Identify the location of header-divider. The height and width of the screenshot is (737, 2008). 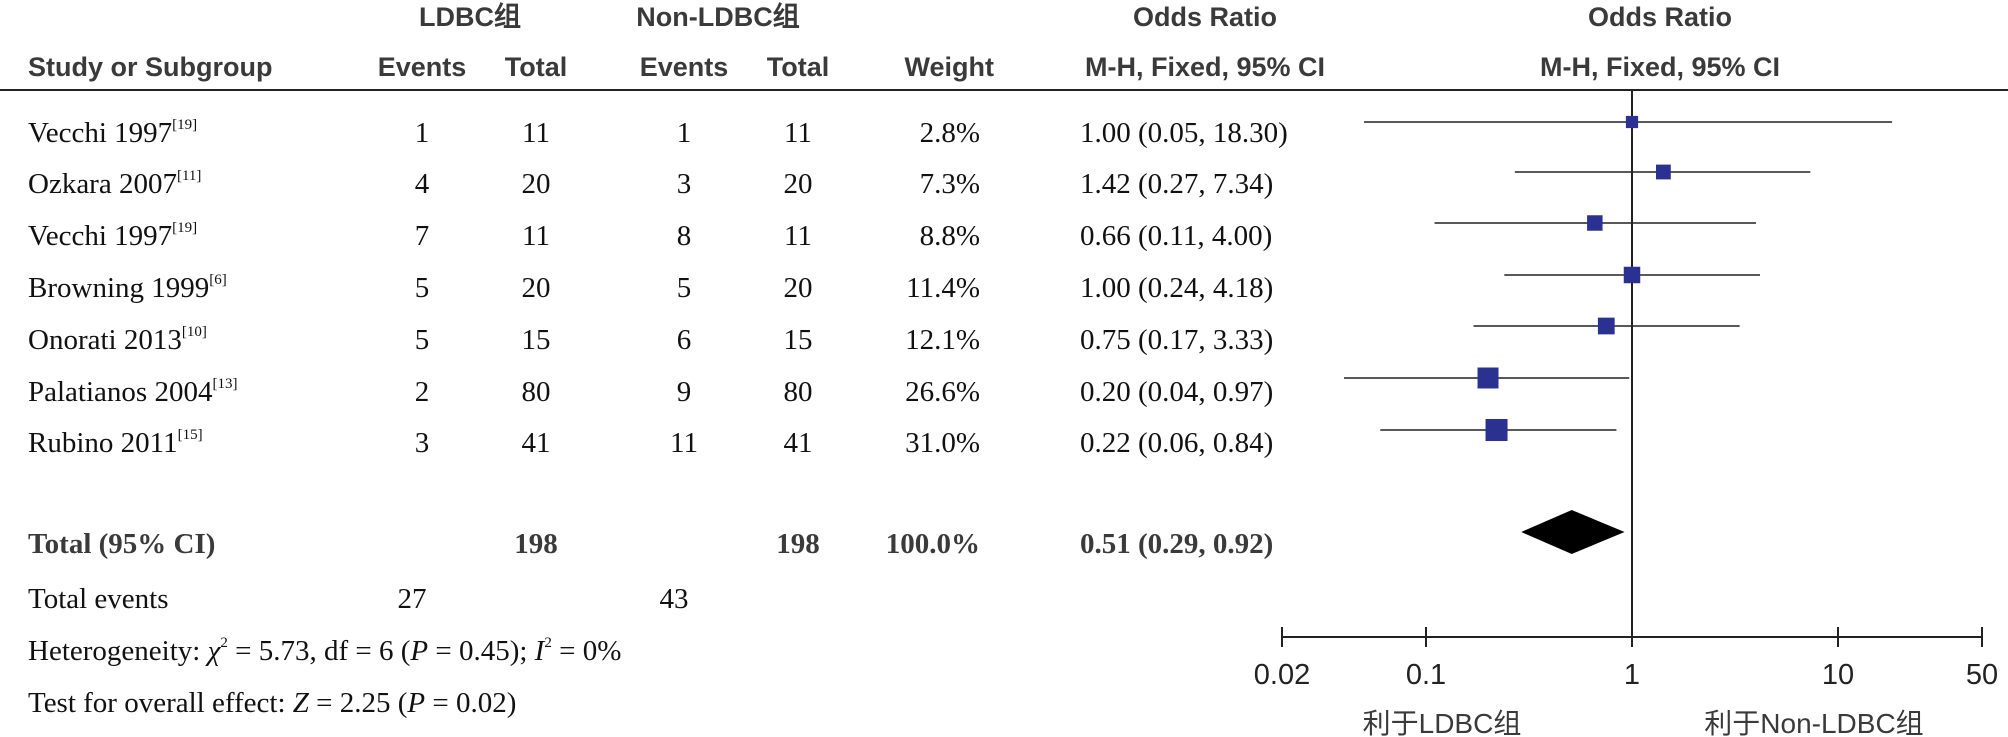
(1004, 90).